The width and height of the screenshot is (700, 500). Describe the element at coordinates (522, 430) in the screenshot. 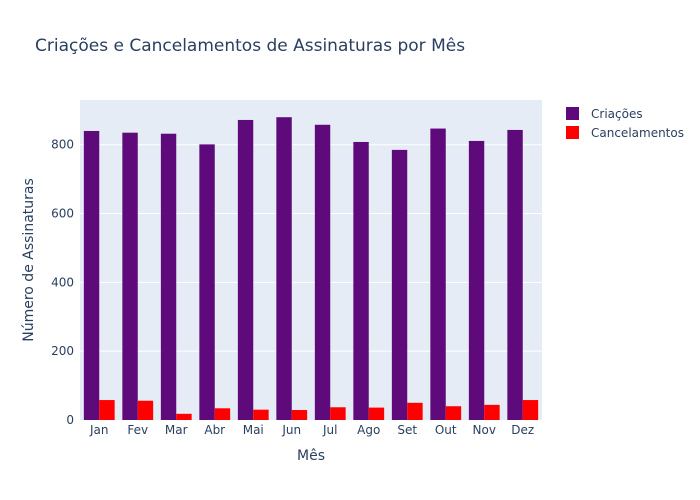

I see `x-tick-label: Dez` at that location.